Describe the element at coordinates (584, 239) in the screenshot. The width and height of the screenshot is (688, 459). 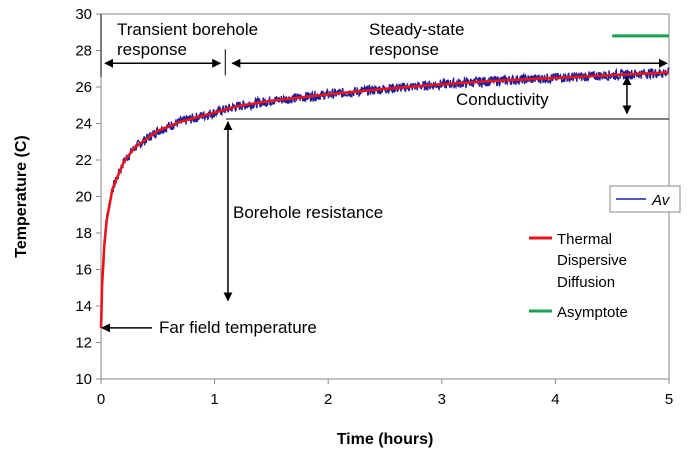
I see `legend-label-thermal: Thermal` at that location.